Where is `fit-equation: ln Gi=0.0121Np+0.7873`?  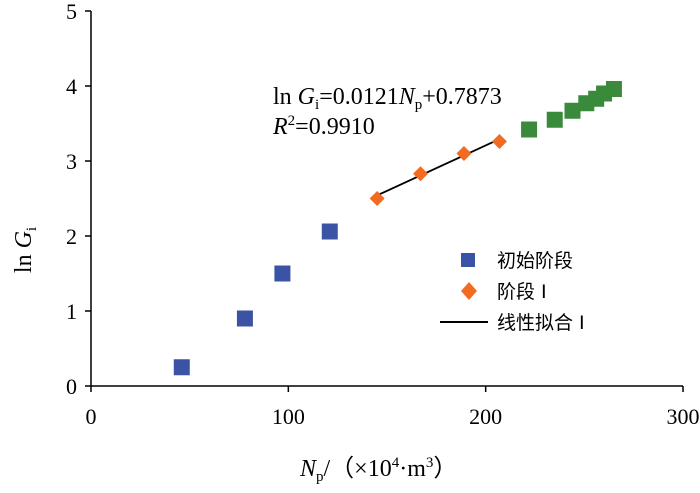 fit-equation: ln Gi=0.0121Np+0.7873 is located at coordinates (387, 98).